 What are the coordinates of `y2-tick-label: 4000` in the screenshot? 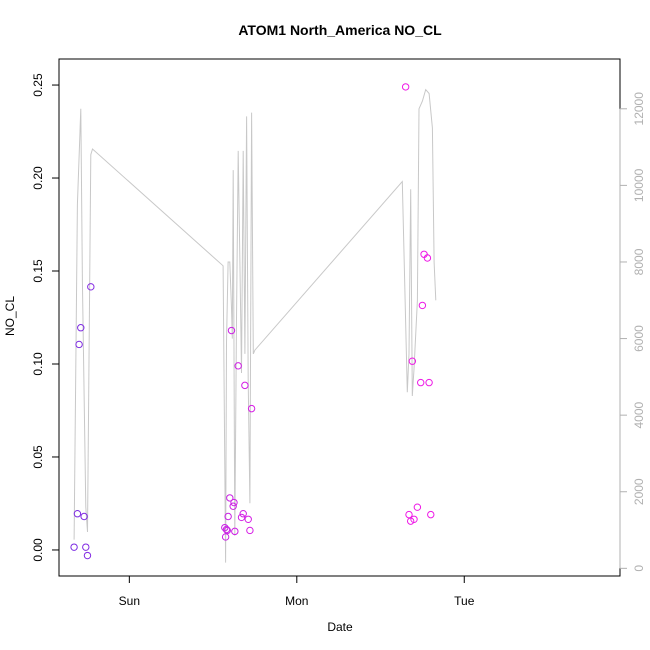 It's located at (639, 414).